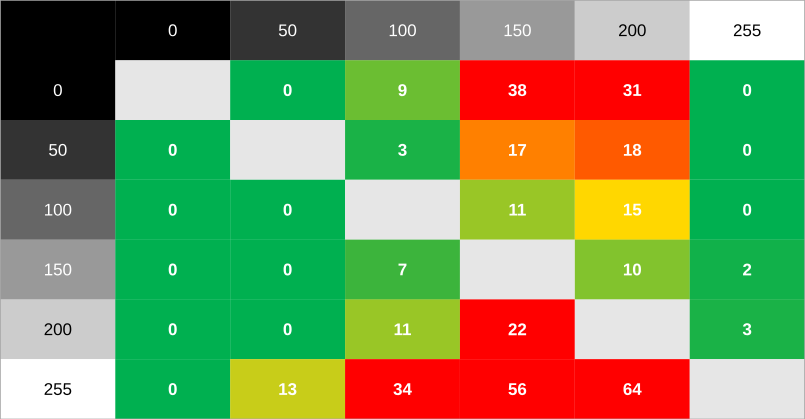 This screenshot has width=805, height=419. I want to click on y-tick-label: 50, so click(58, 150).